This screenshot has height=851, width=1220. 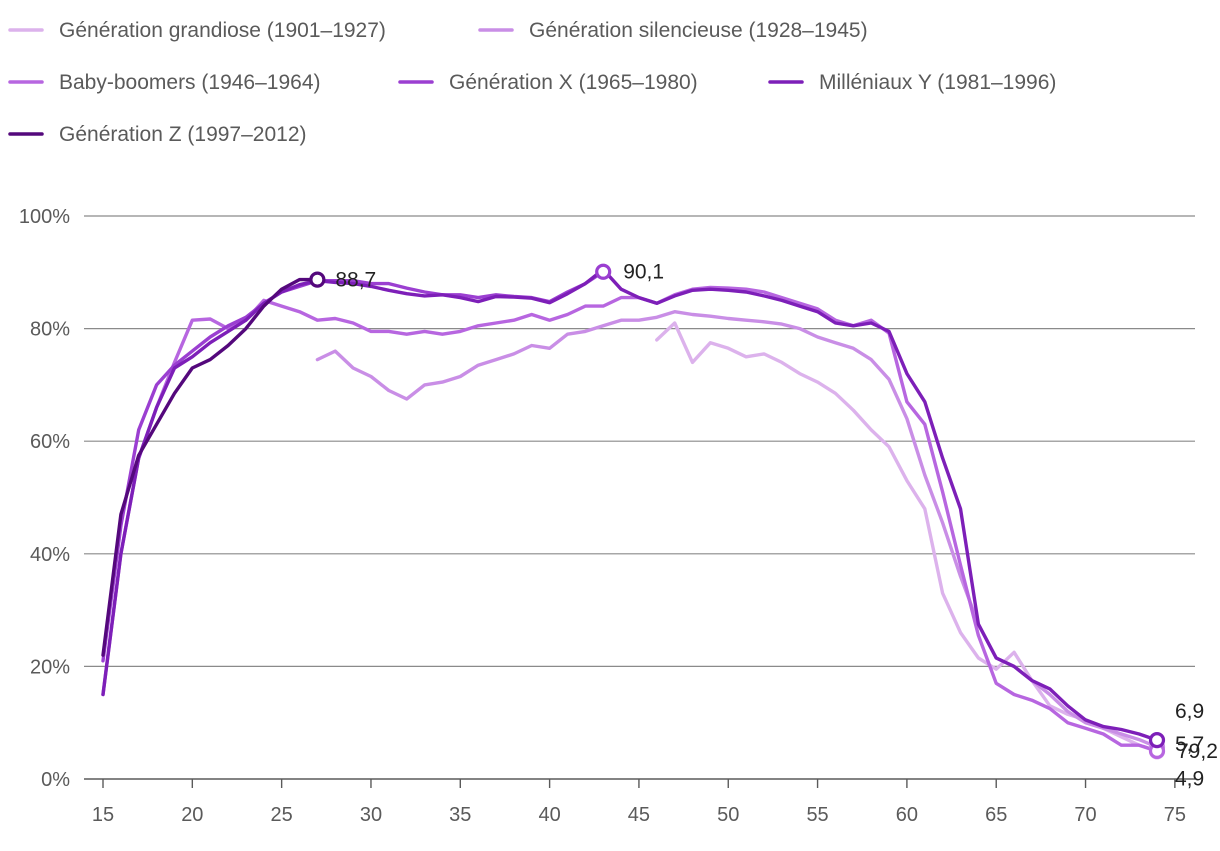 What do you see at coordinates (183, 134) in the screenshot?
I see `legend-label: Génération Z (1997–2012)` at bounding box center [183, 134].